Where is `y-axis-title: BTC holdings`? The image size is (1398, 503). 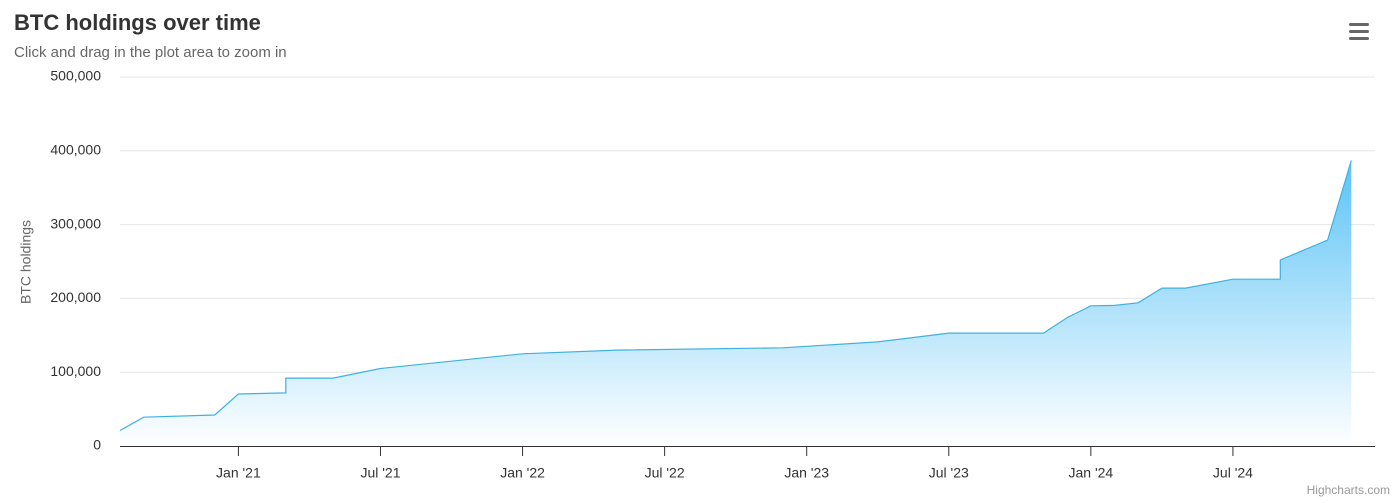
y-axis-title: BTC holdings is located at coordinates (26, 262).